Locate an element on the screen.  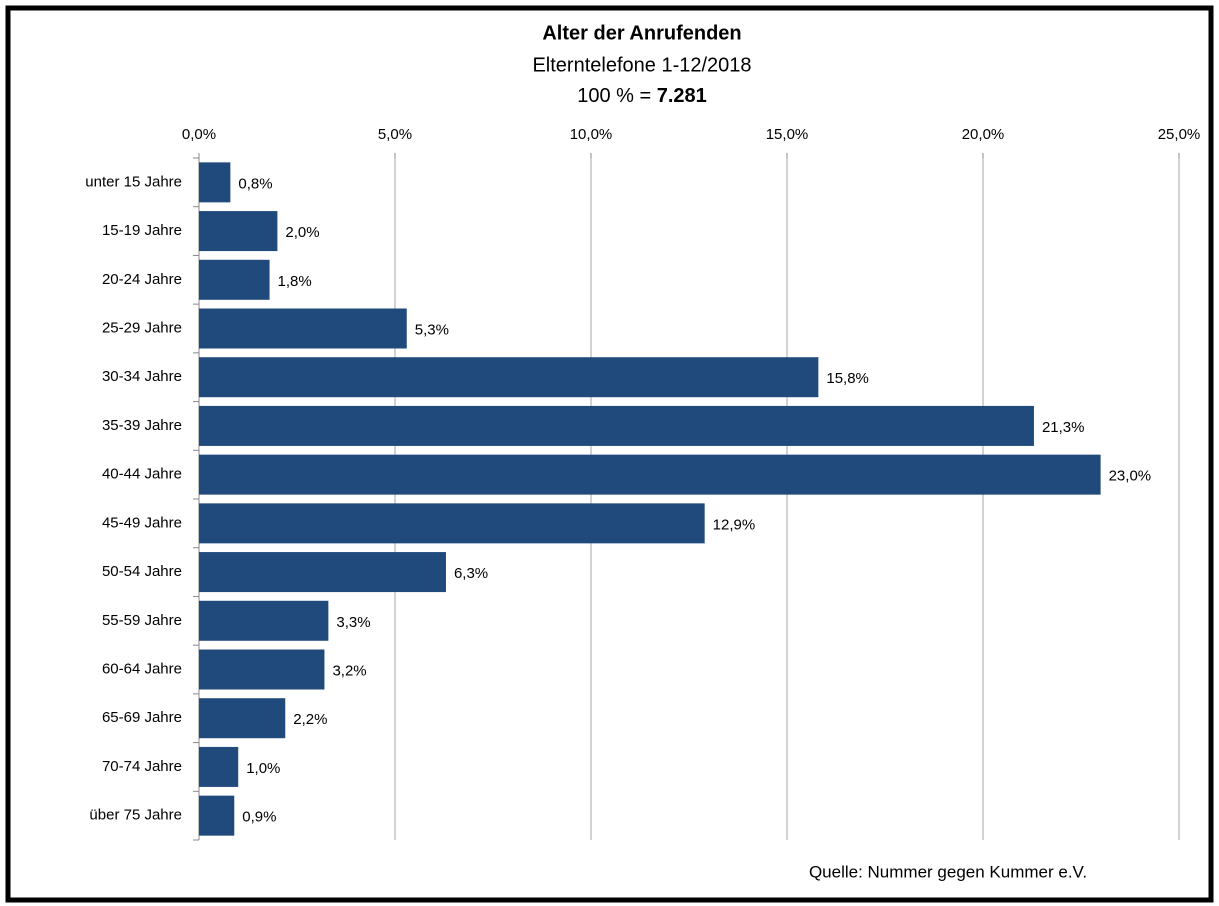
x-tick-label: 20,0% is located at coordinates (983, 134).